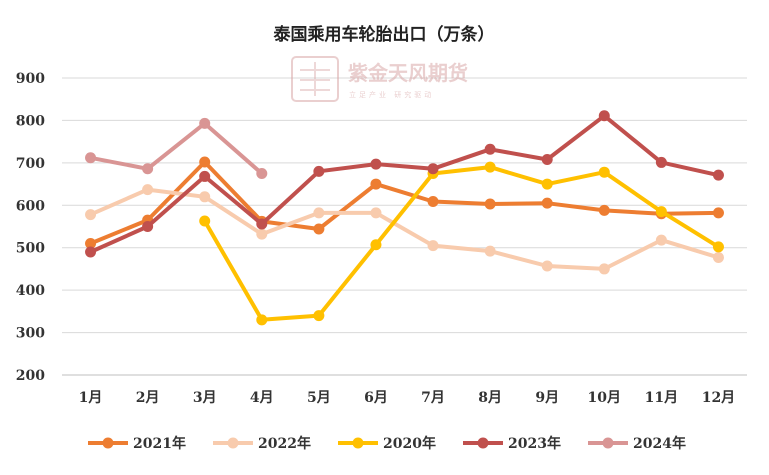 The height and width of the screenshot is (475, 769). I want to click on x-tick-label: 12月, so click(718, 398).